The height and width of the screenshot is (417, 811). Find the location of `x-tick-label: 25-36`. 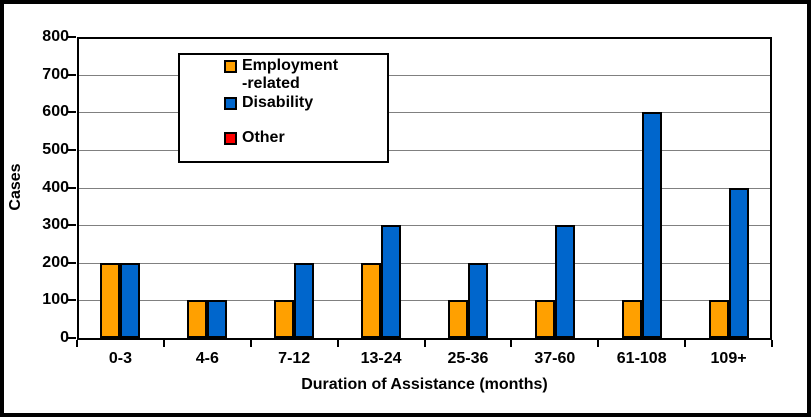

x-tick-label: 25-36 is located at coordinates (468, 358).